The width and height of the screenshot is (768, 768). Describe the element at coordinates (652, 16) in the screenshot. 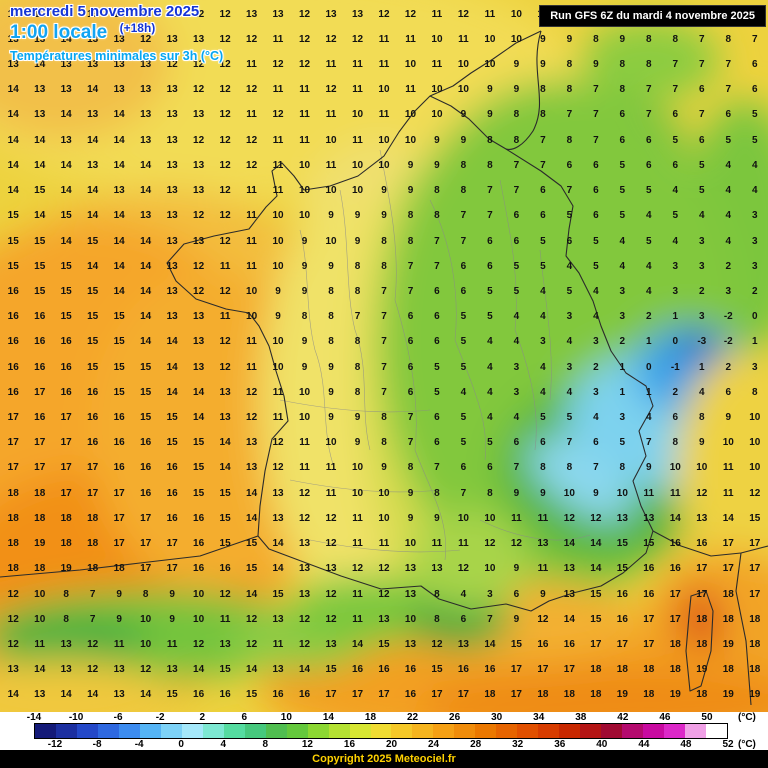

I see `run-info-box: Run GFS 6Z du mardi 4 novembre 2025` at that location.